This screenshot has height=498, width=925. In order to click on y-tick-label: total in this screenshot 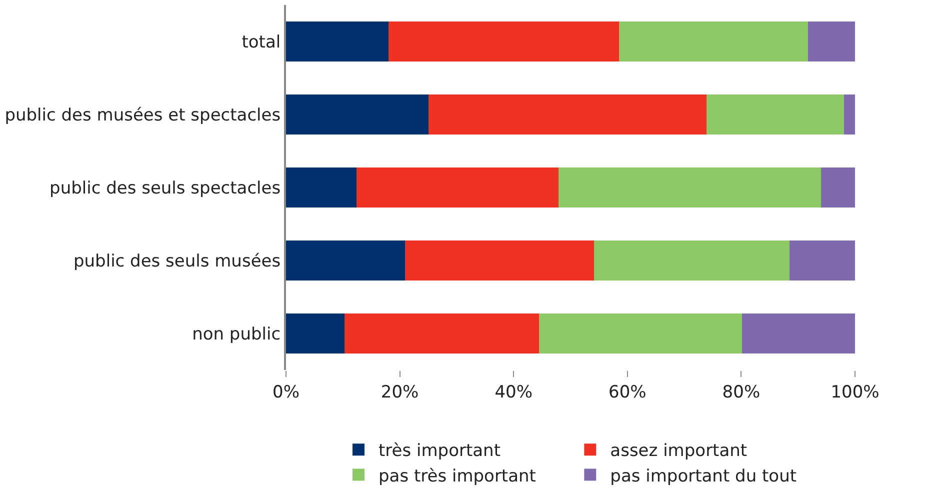, I will do `click(261, 42)`.